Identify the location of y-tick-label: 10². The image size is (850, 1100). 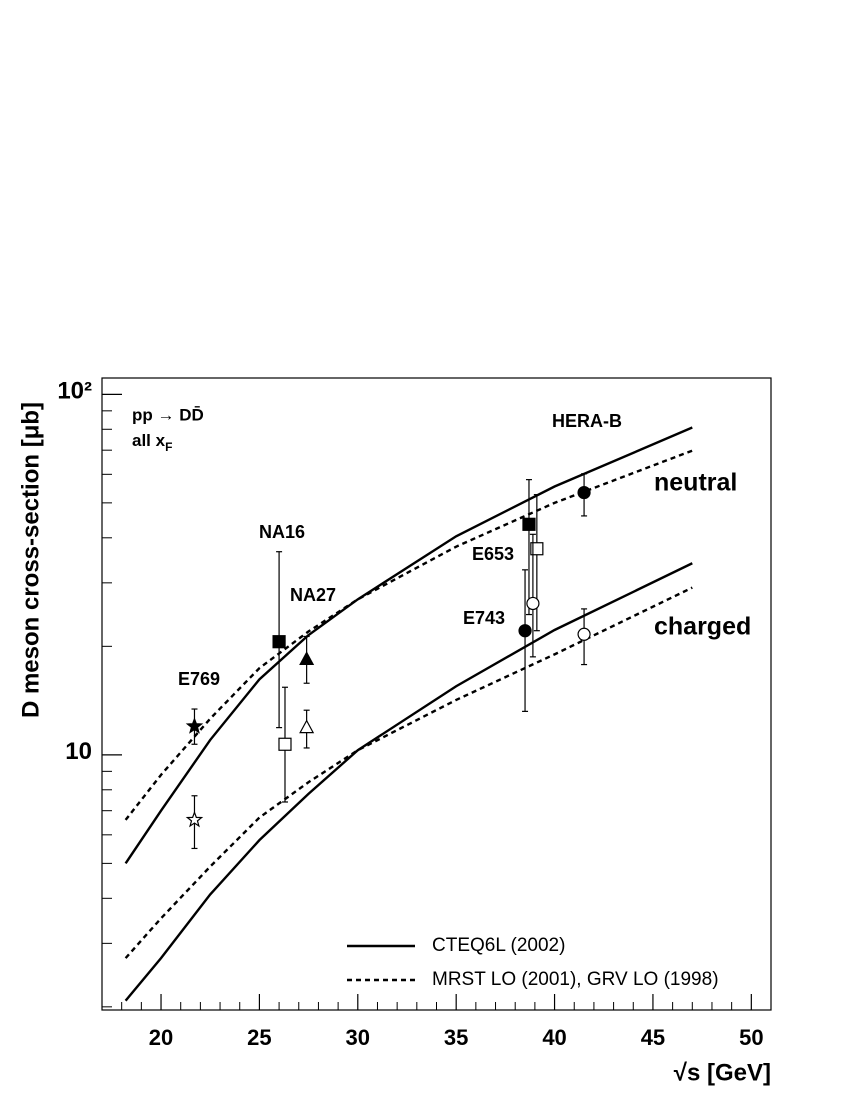
(74, 391).